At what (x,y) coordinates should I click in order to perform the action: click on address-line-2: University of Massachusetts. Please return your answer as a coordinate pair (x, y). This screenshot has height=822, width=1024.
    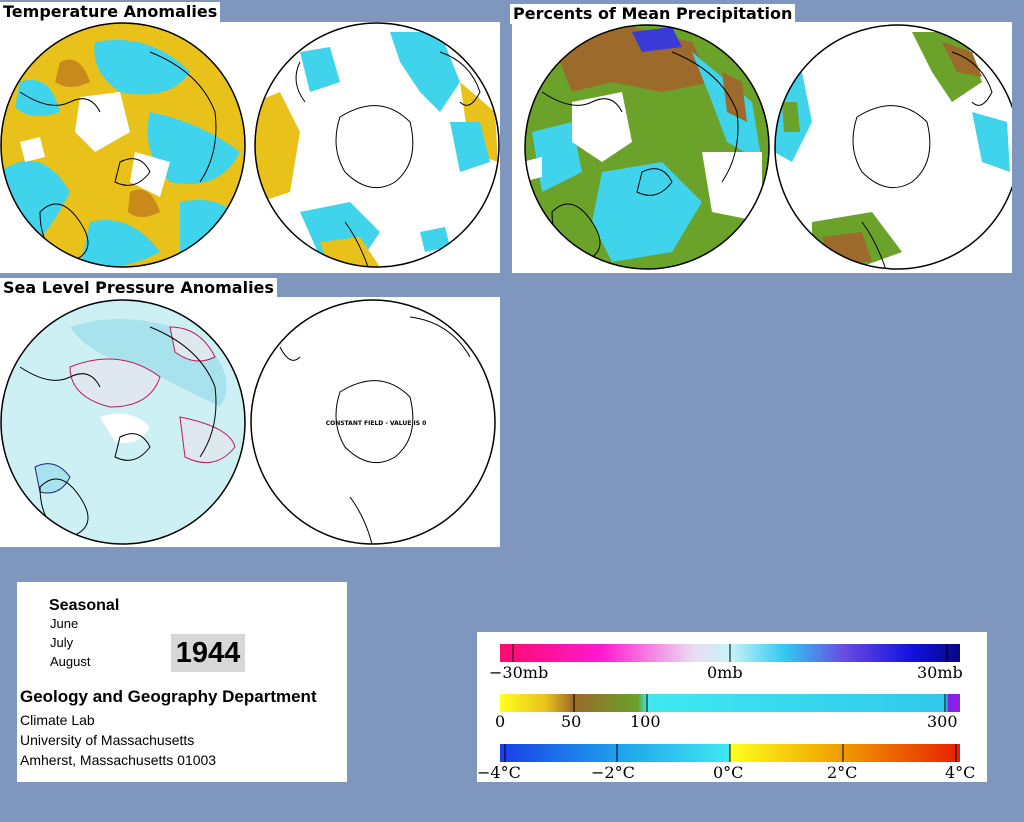
    Looking at the image, I should click on (107, 740).